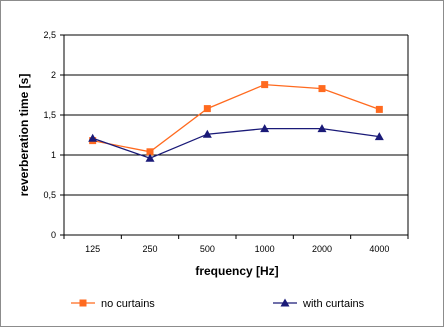 The image size is (444, 331). I want to click on legend-label-no-curtains: no curtains, so click(128, 304).